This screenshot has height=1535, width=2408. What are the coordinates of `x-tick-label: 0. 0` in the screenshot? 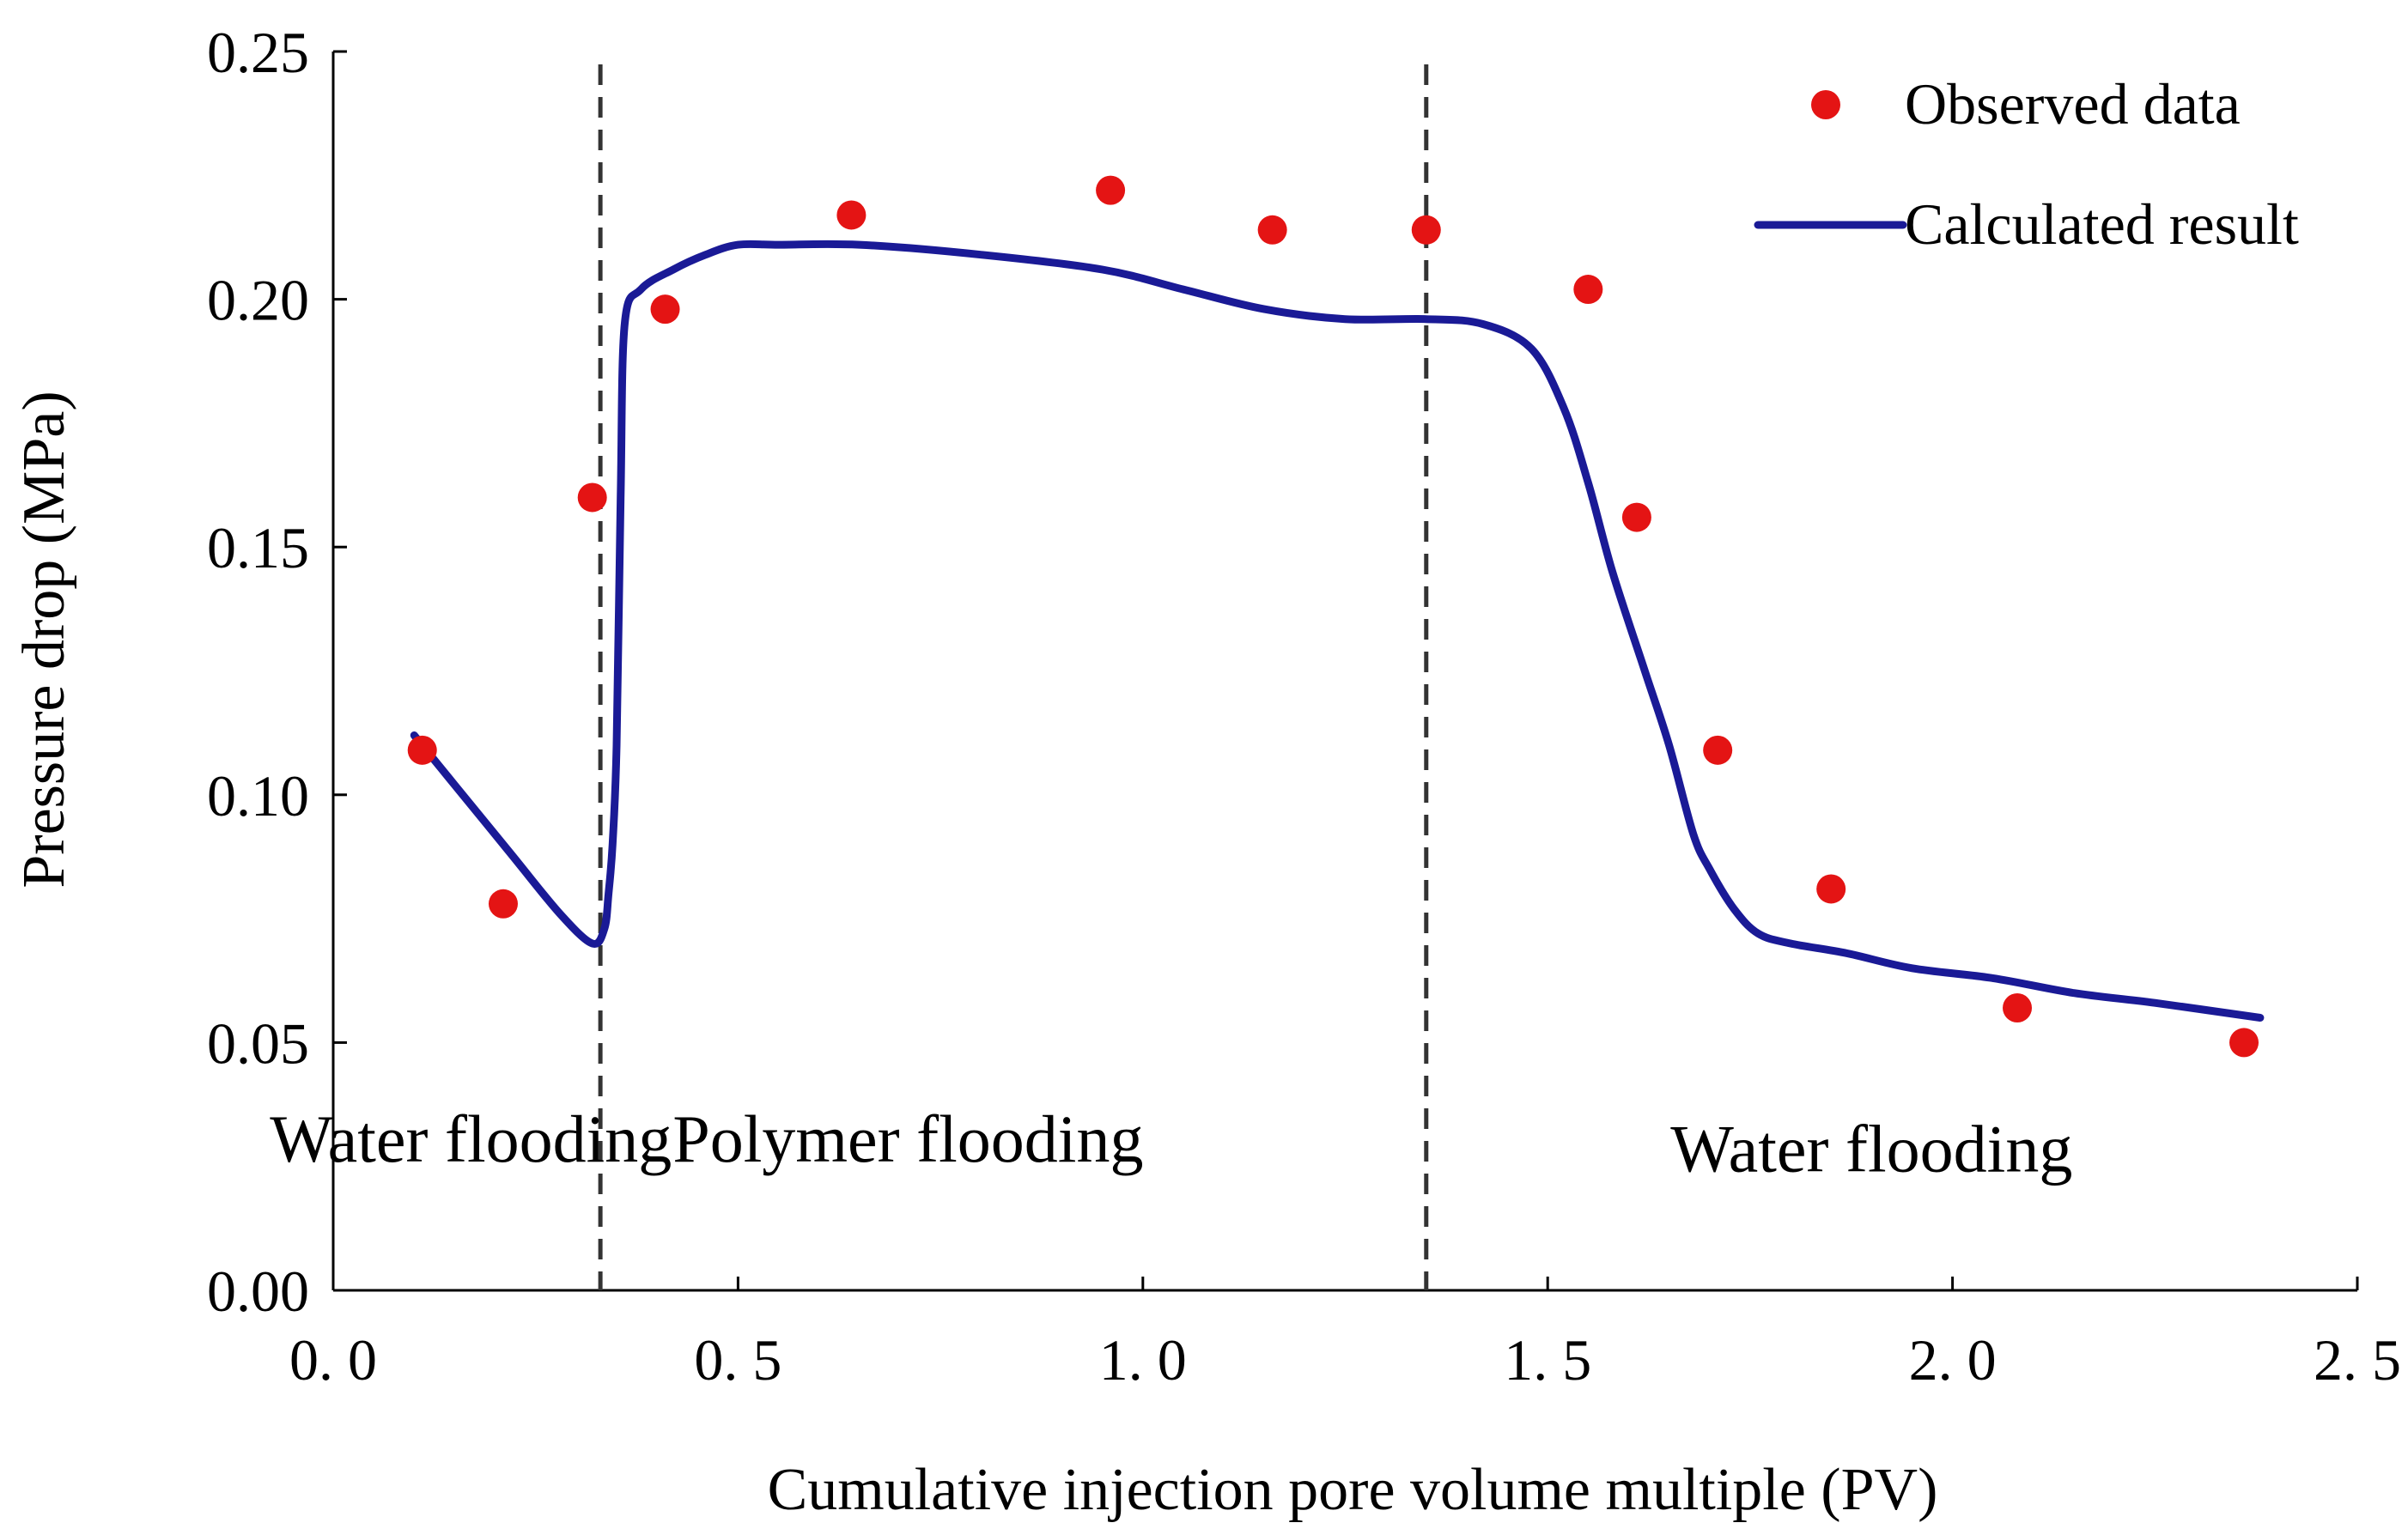 It's located at (333, 1359).